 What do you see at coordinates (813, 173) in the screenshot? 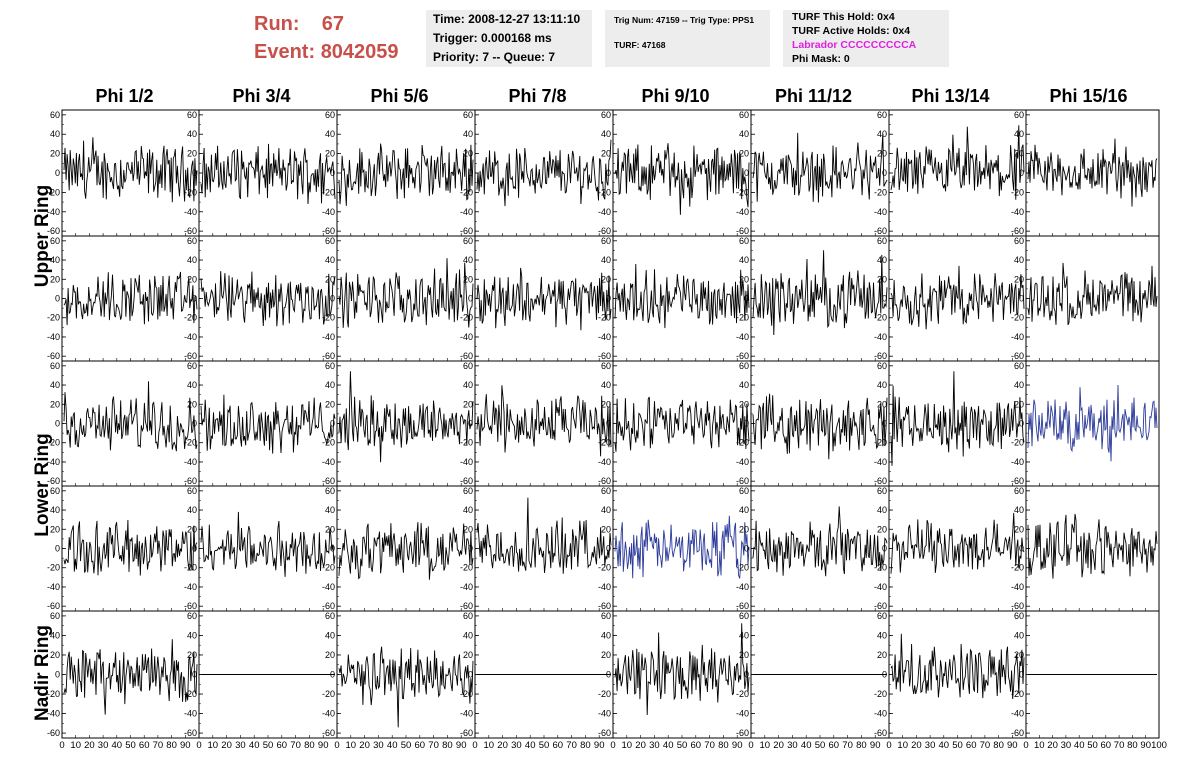
I see `panel-upper-1-phi-11-12: 60 40 20 0 -20 -40 -60` at bounding box center [813, 173].